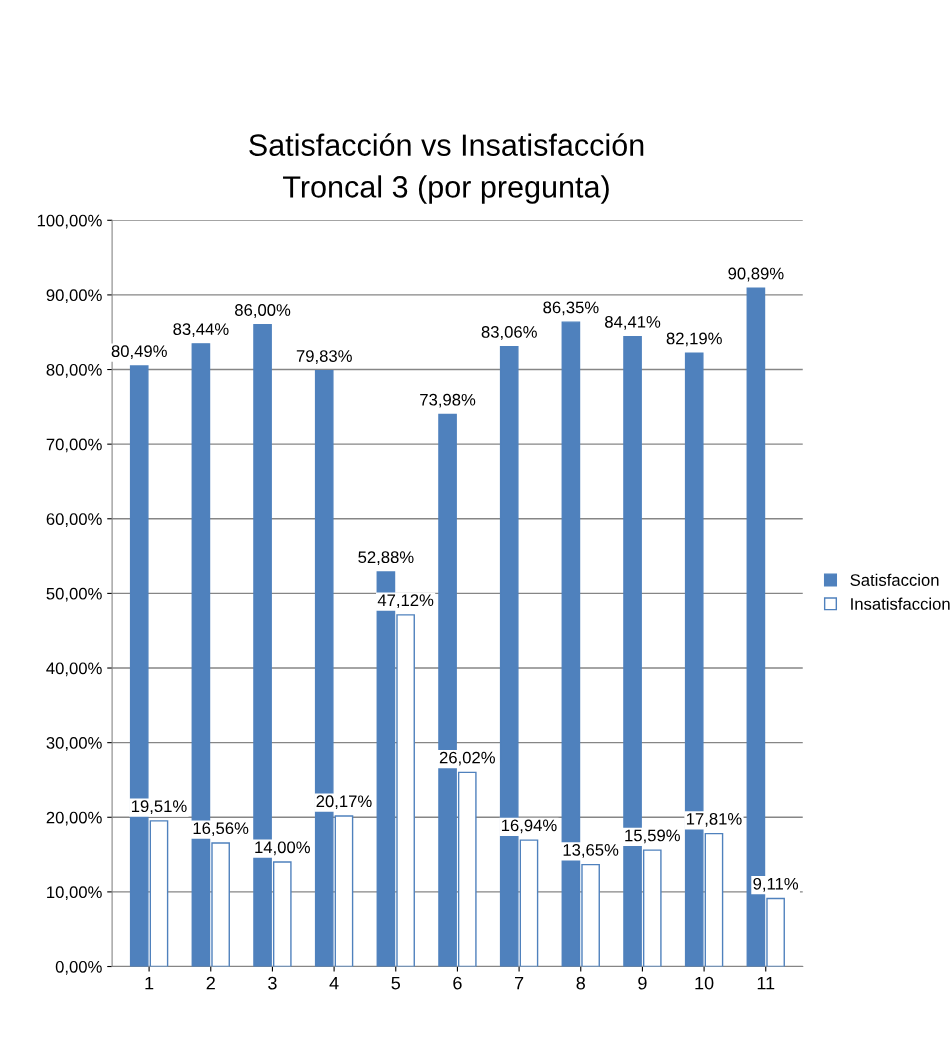 The height and width of the screenshot is (1054, 950). What do you see at coordinates (591, 851) in the screenshot?
I see `data-label: 13,65%` at bounding box center [591, 851].